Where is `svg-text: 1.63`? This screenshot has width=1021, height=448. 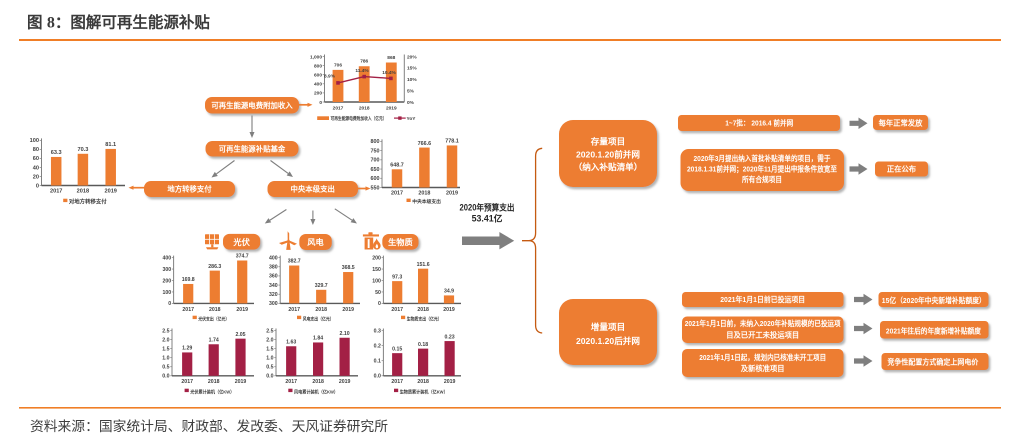
svg-text: 1.63 is located at coordinates (291, 342).